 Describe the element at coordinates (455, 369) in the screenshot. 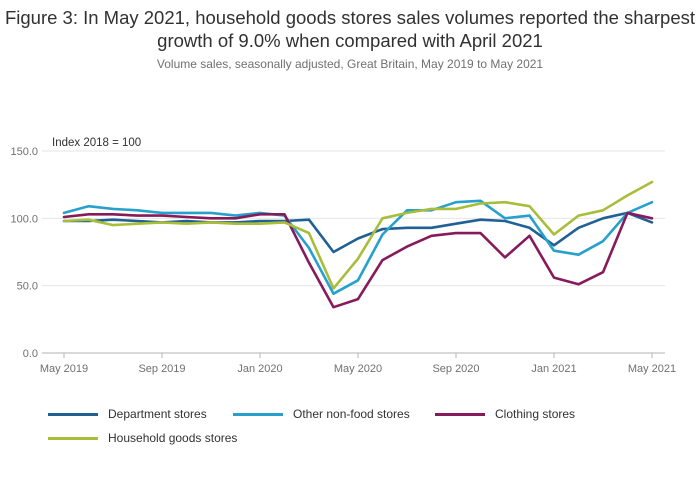

I see `x-tick-label: Sep 2020` at that location.